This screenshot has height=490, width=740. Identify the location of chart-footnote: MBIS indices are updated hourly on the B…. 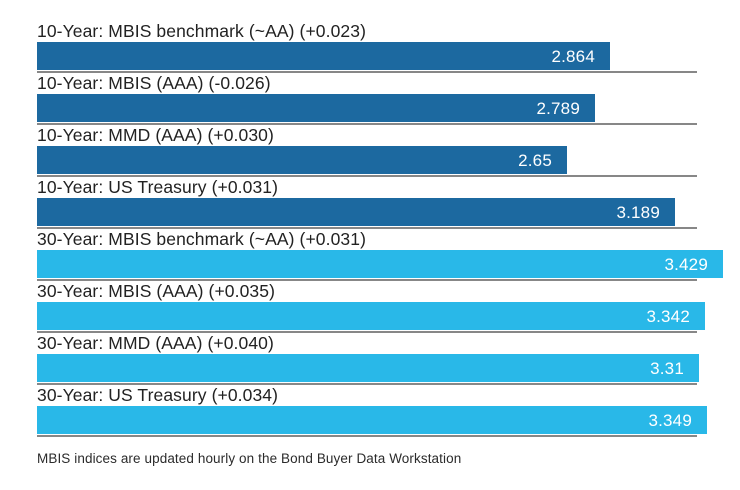
(249, 458).